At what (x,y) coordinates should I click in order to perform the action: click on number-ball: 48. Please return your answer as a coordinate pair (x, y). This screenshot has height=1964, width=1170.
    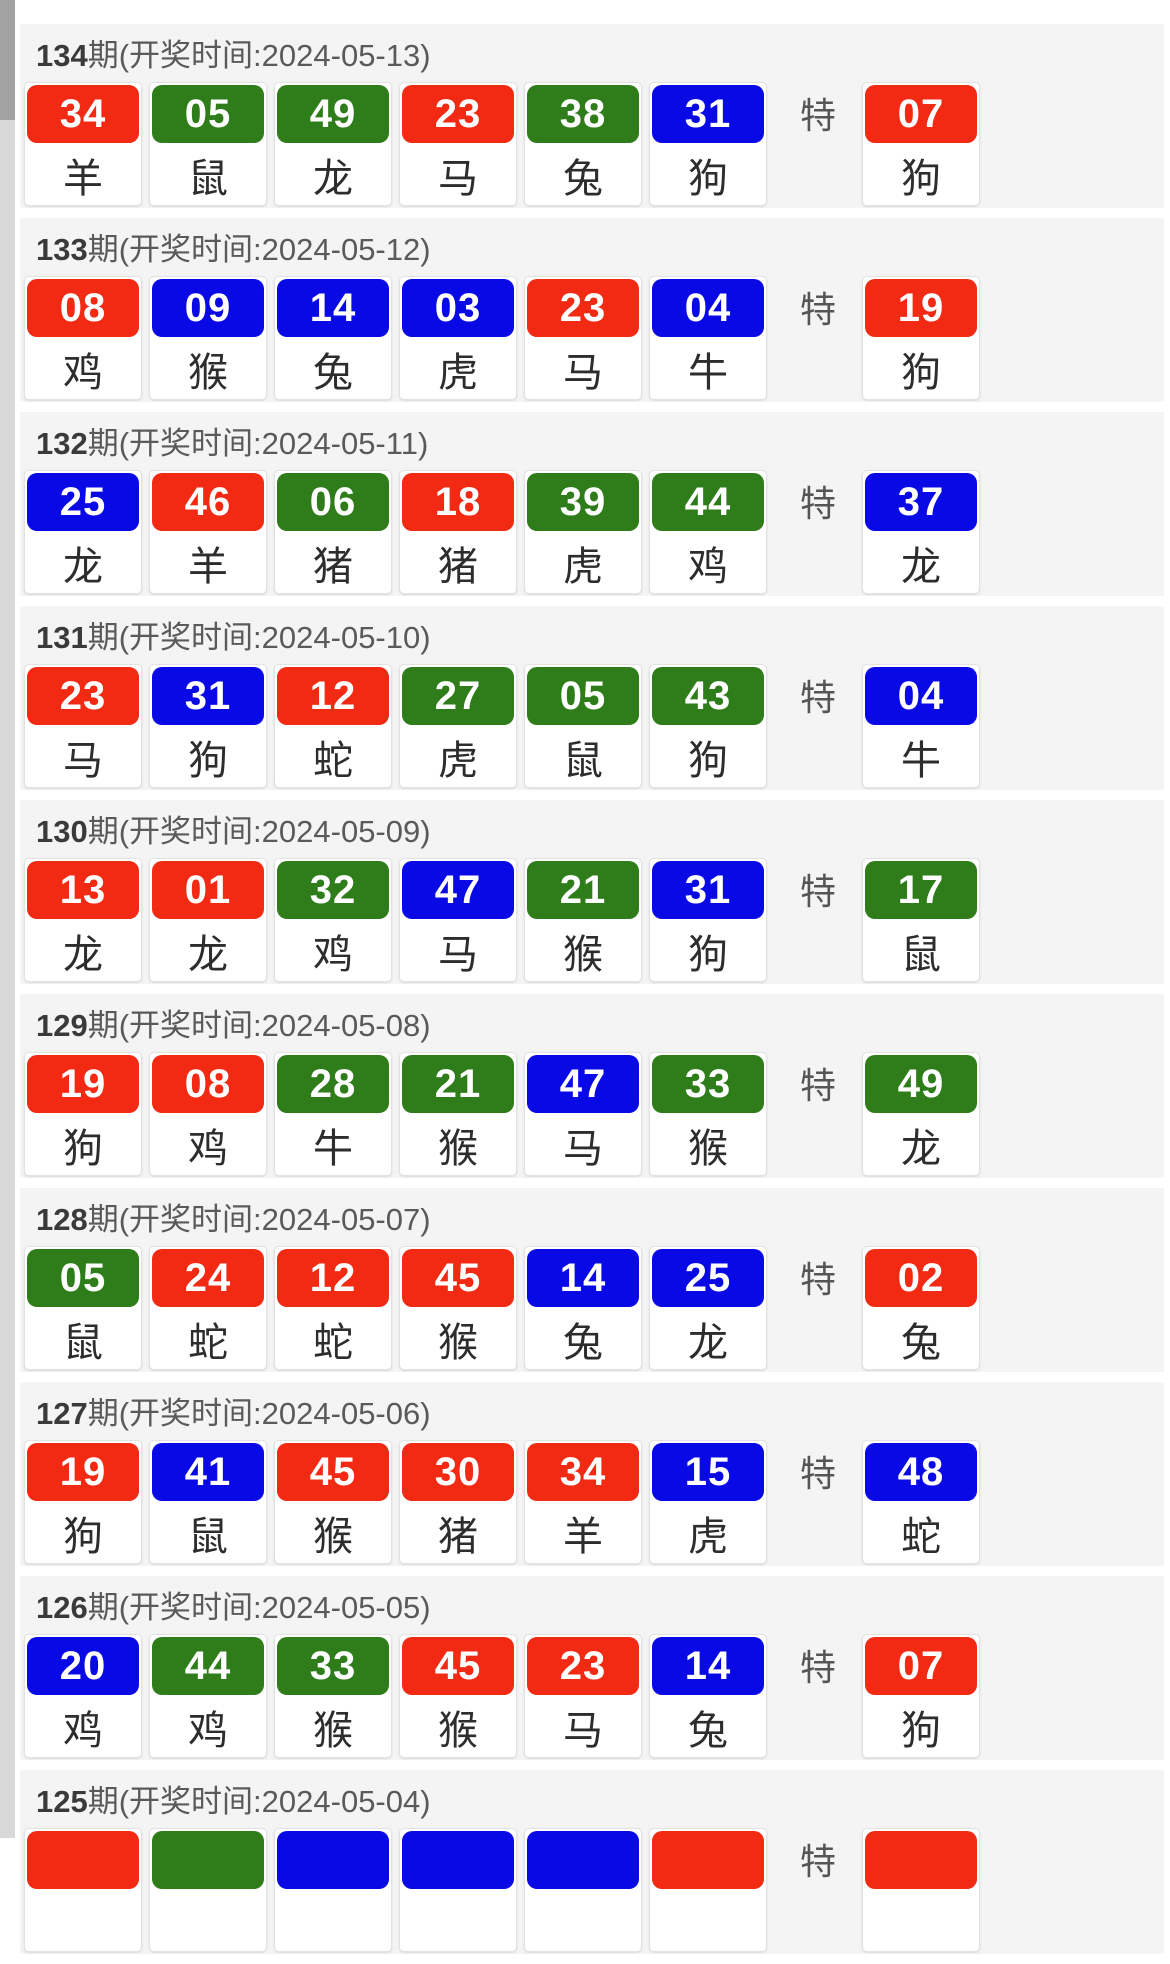
    Looking at the image, I should click on (921, 1472).